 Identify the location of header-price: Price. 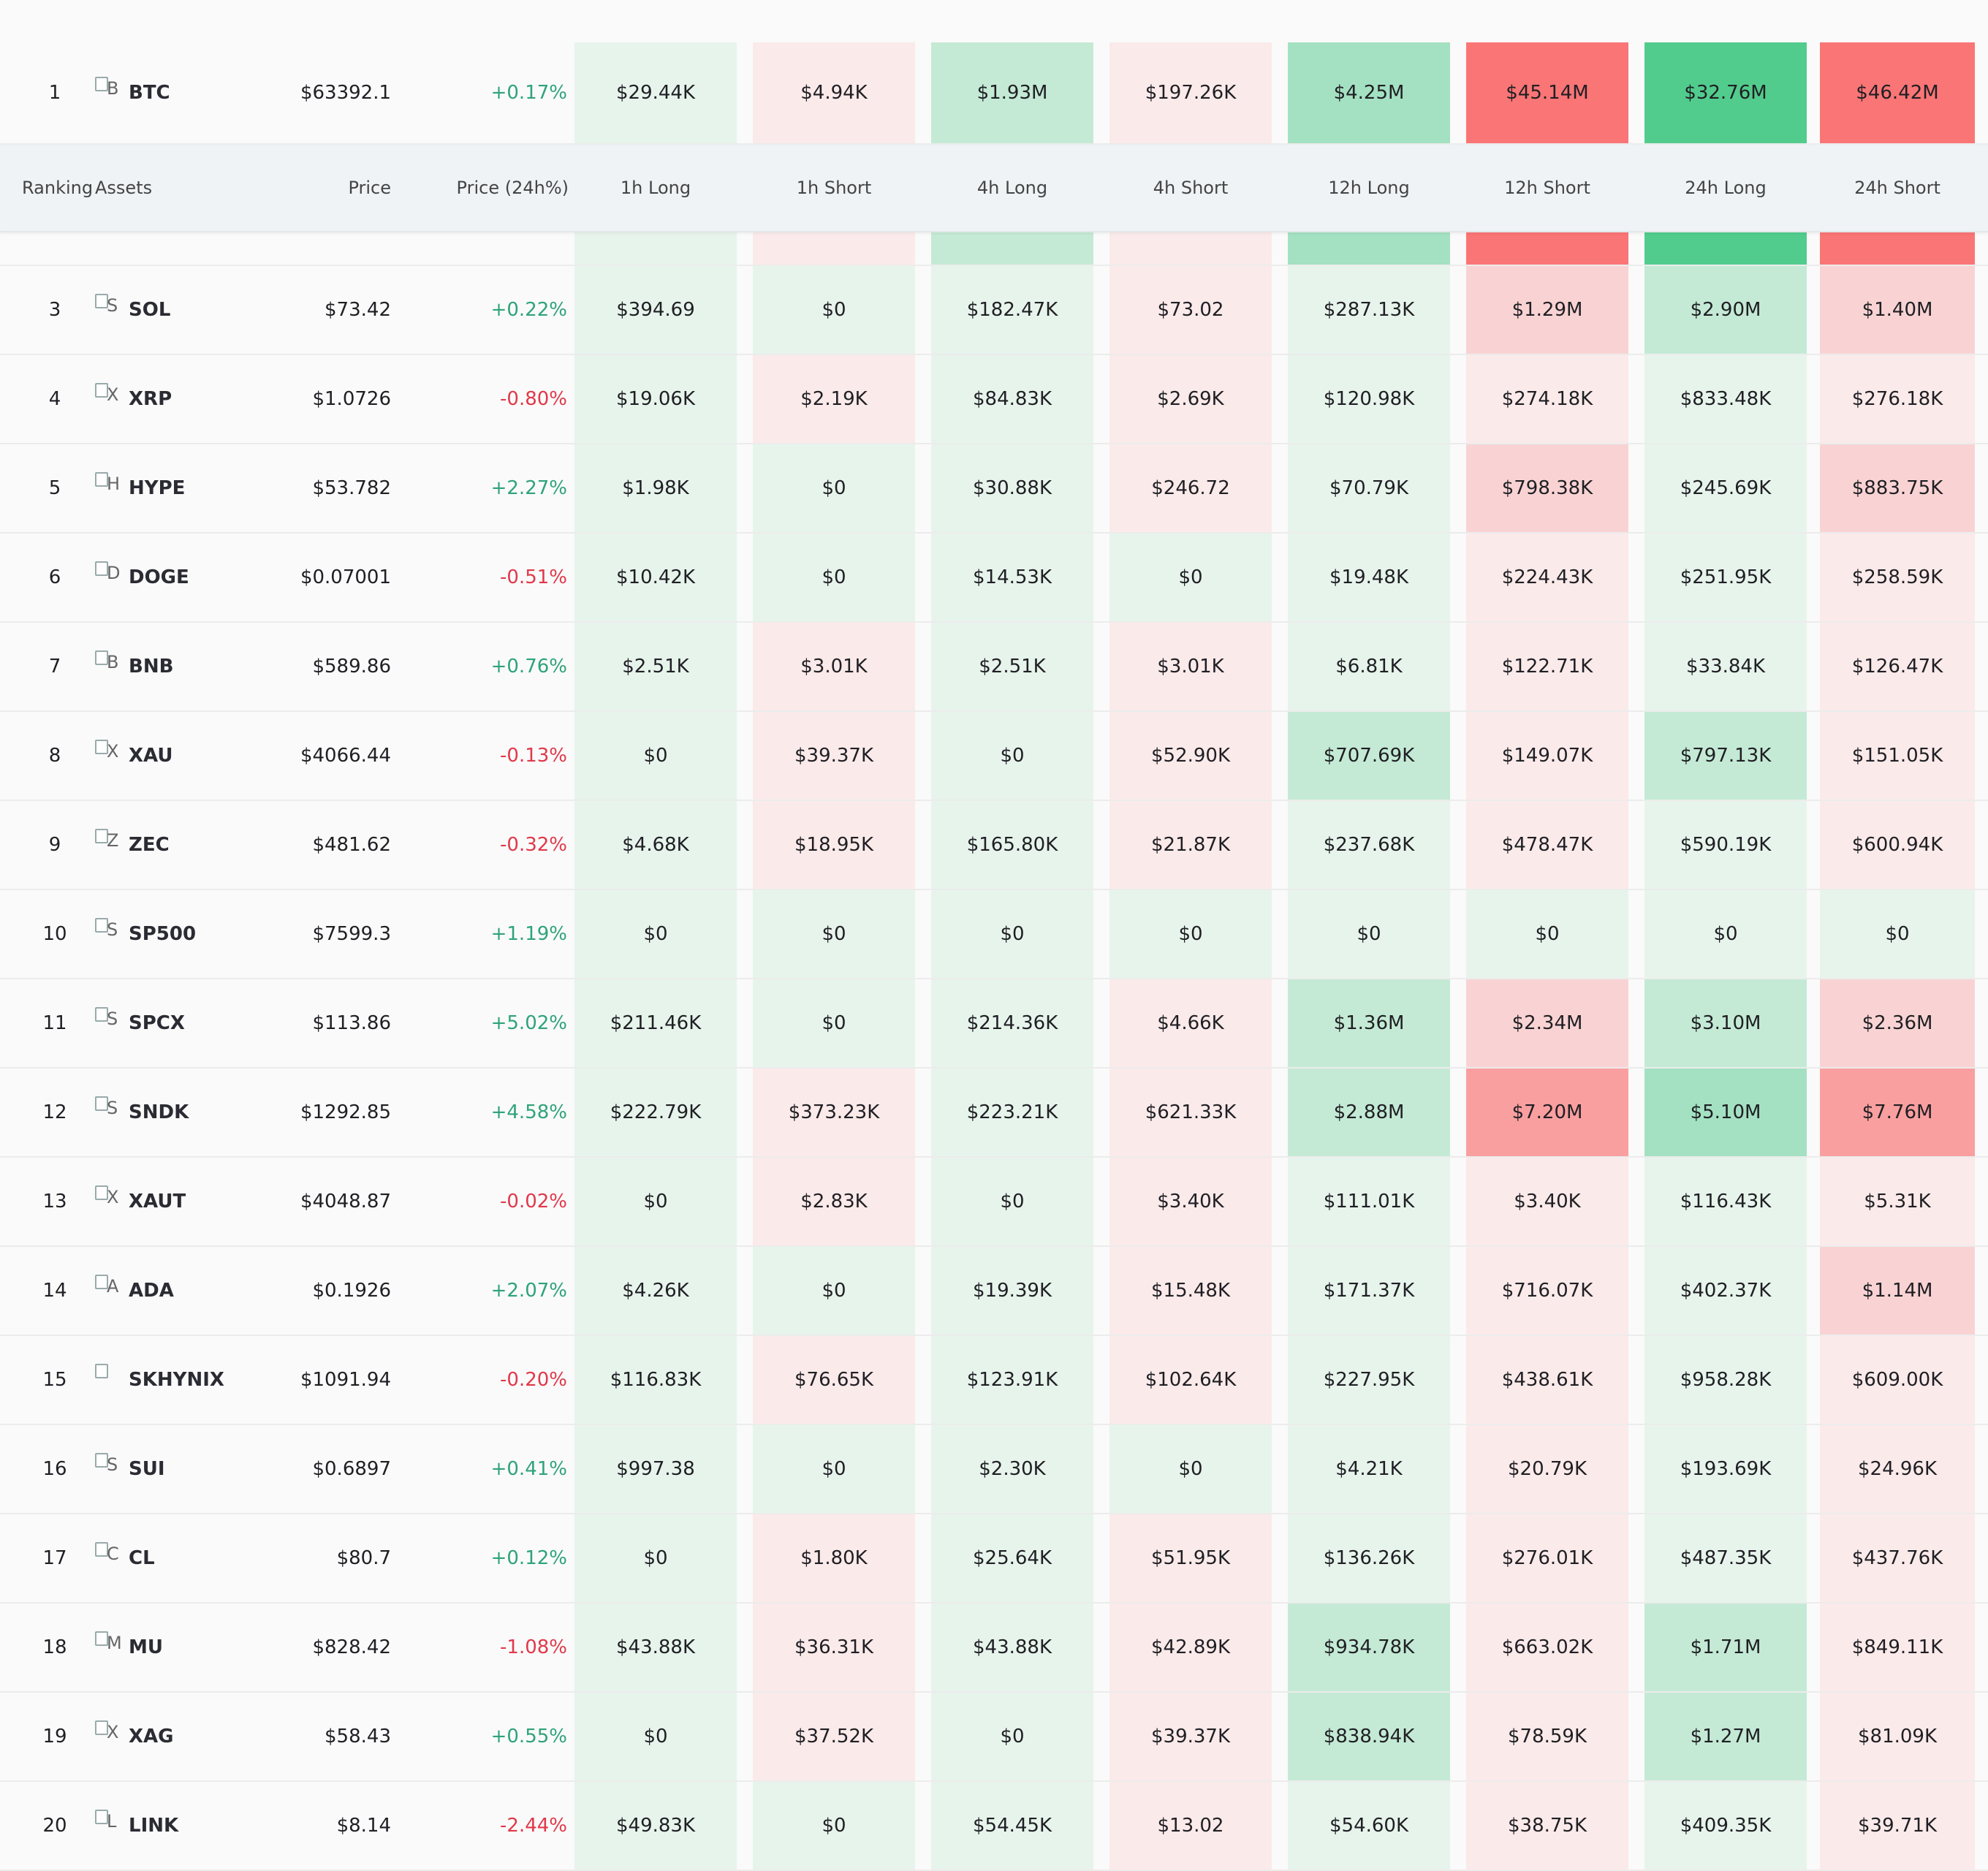
(369, 188).